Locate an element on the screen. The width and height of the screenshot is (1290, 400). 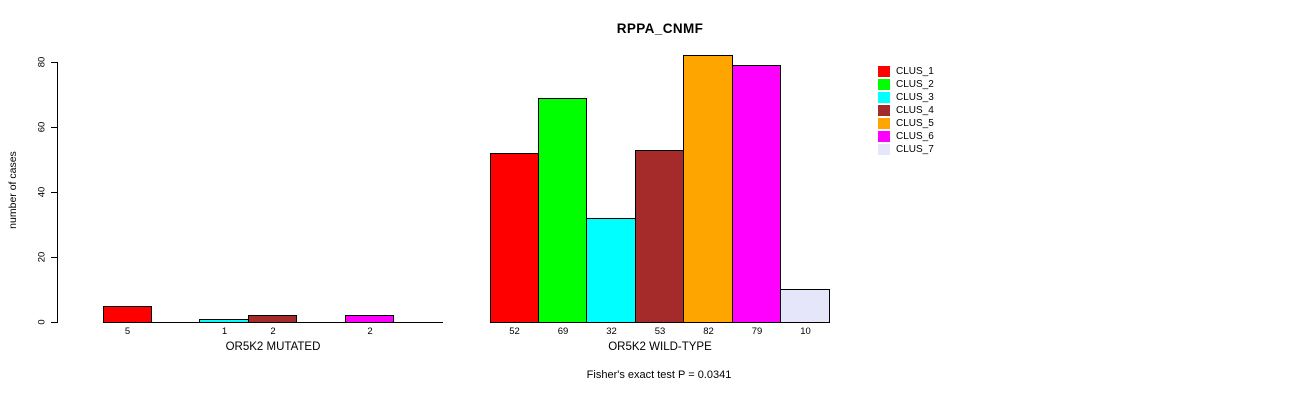
legend-label: CLUS_4 is located at coordinates (915, 110).